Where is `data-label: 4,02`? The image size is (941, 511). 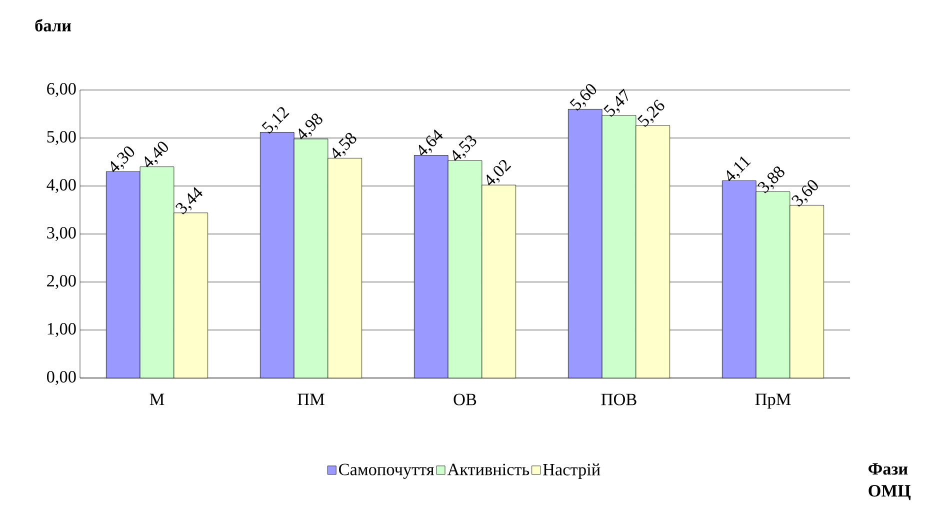
data-label: 4,02 is located at coordinates (499, 173).